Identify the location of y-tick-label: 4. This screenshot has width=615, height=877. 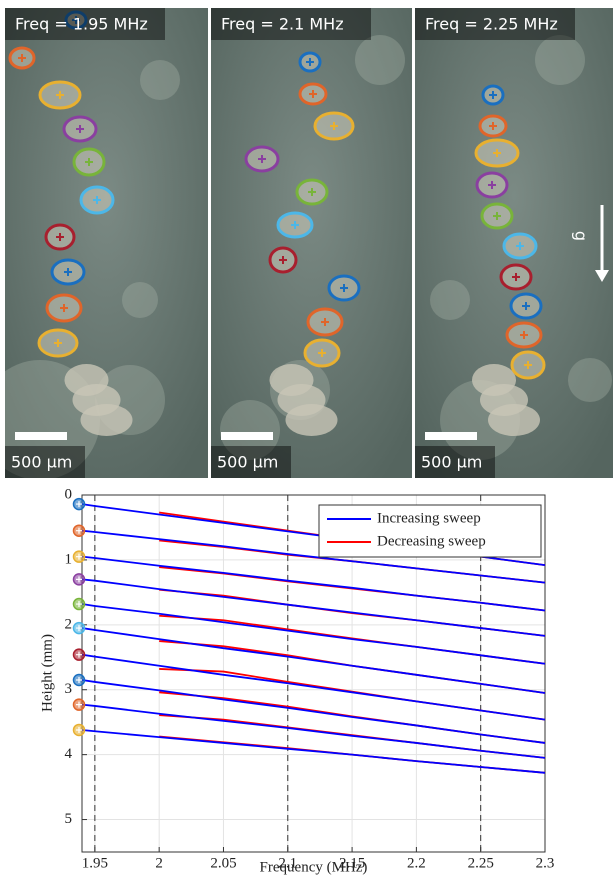
(69, 754).